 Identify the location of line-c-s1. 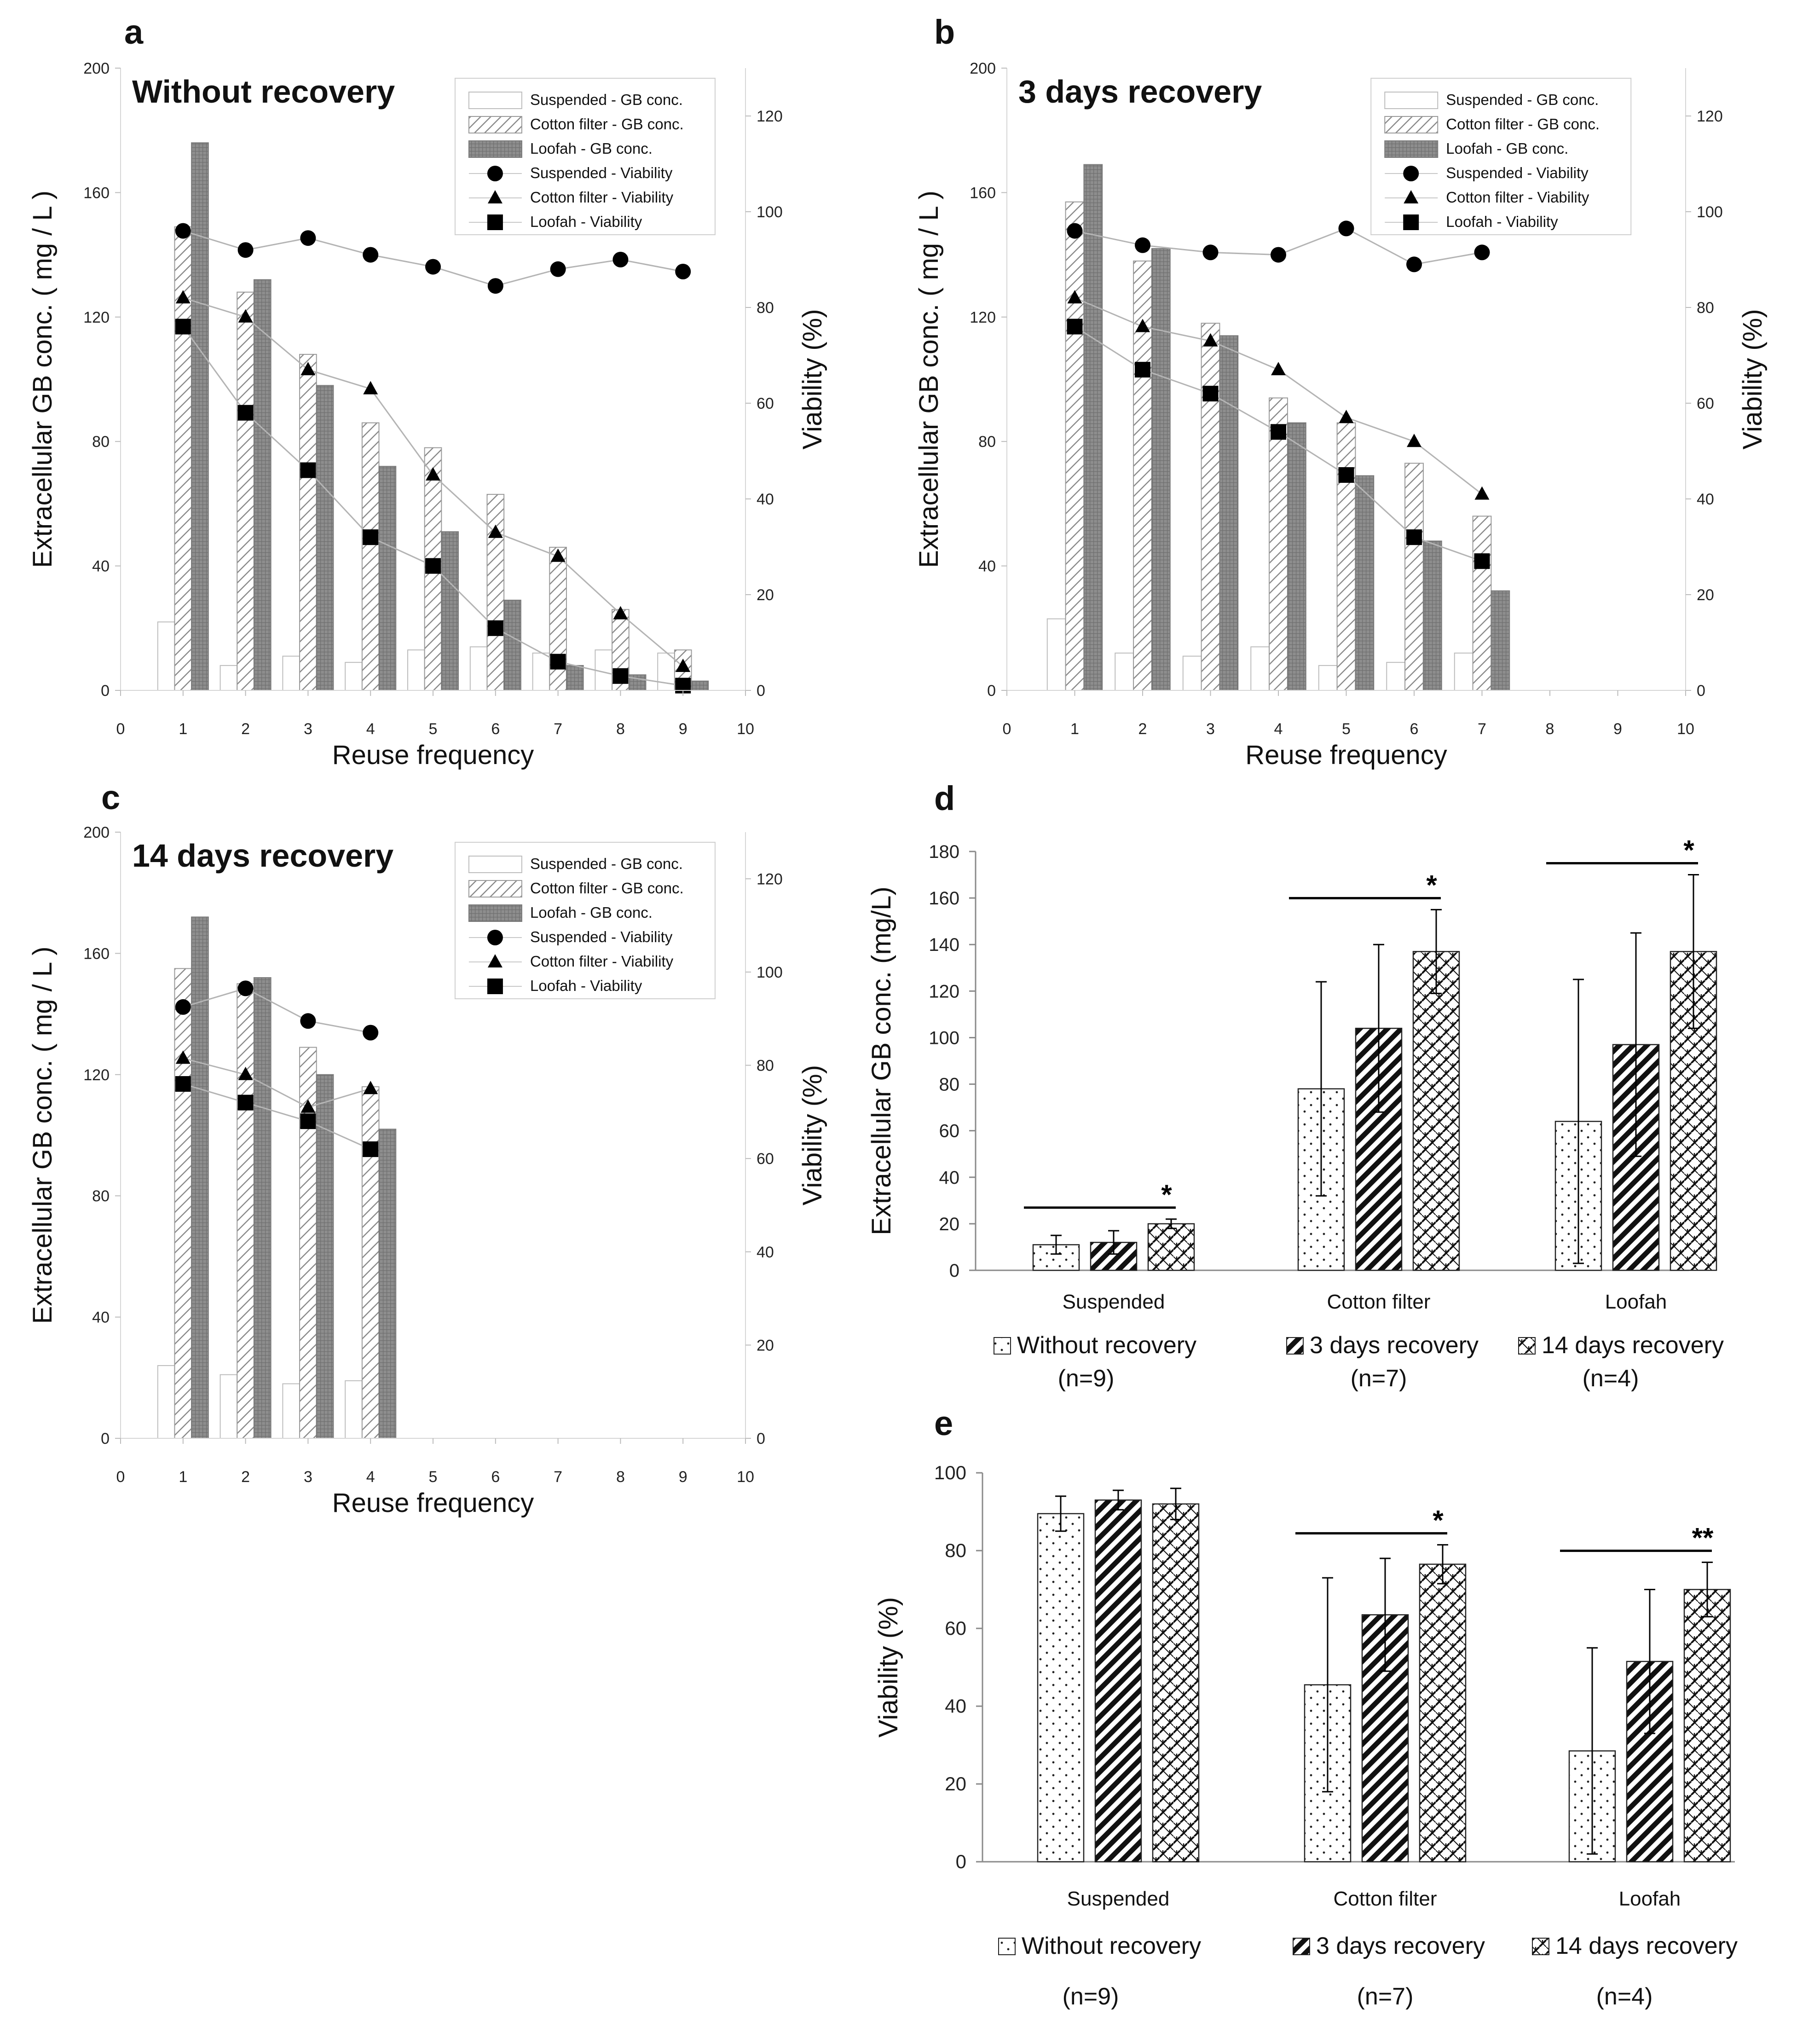
(277, 1082).